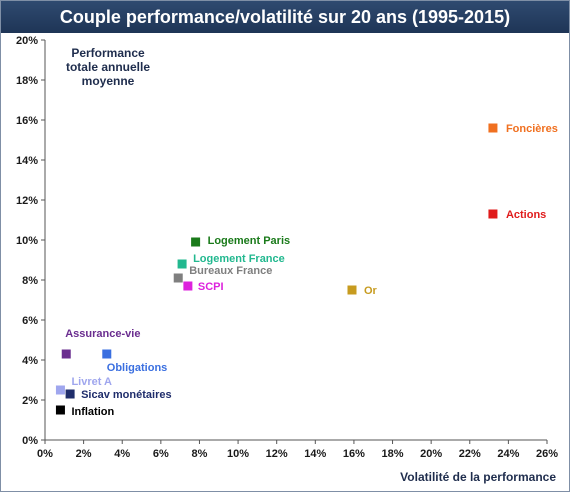 The height and width of the screenshot is (492, 570). Describe the element at coordinates (102, 334) in the screenshot. I see `data-point-label: Assurance-vie` at that location.